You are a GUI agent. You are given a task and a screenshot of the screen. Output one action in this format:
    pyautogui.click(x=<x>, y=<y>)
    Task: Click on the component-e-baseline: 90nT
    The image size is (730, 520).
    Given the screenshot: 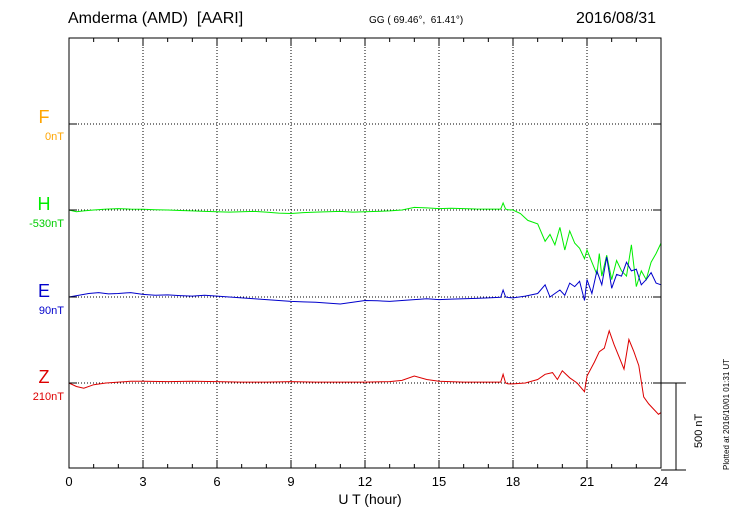 What is the action you would take?
    pyautogui.click(x=51, y=311)
    